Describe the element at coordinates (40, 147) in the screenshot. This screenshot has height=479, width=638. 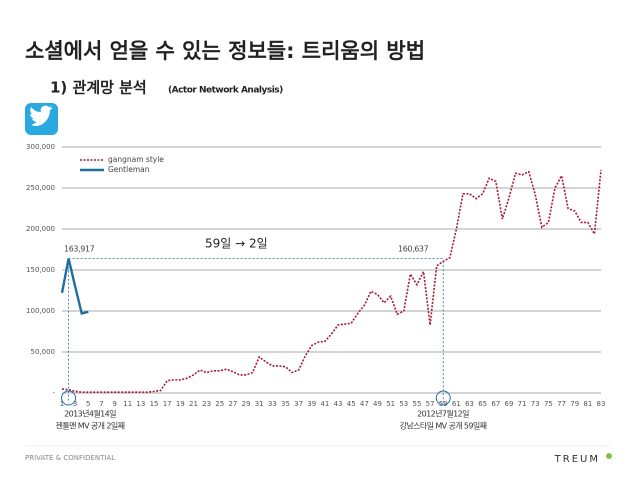
I see `y-tick-label: 300,000` at that location.